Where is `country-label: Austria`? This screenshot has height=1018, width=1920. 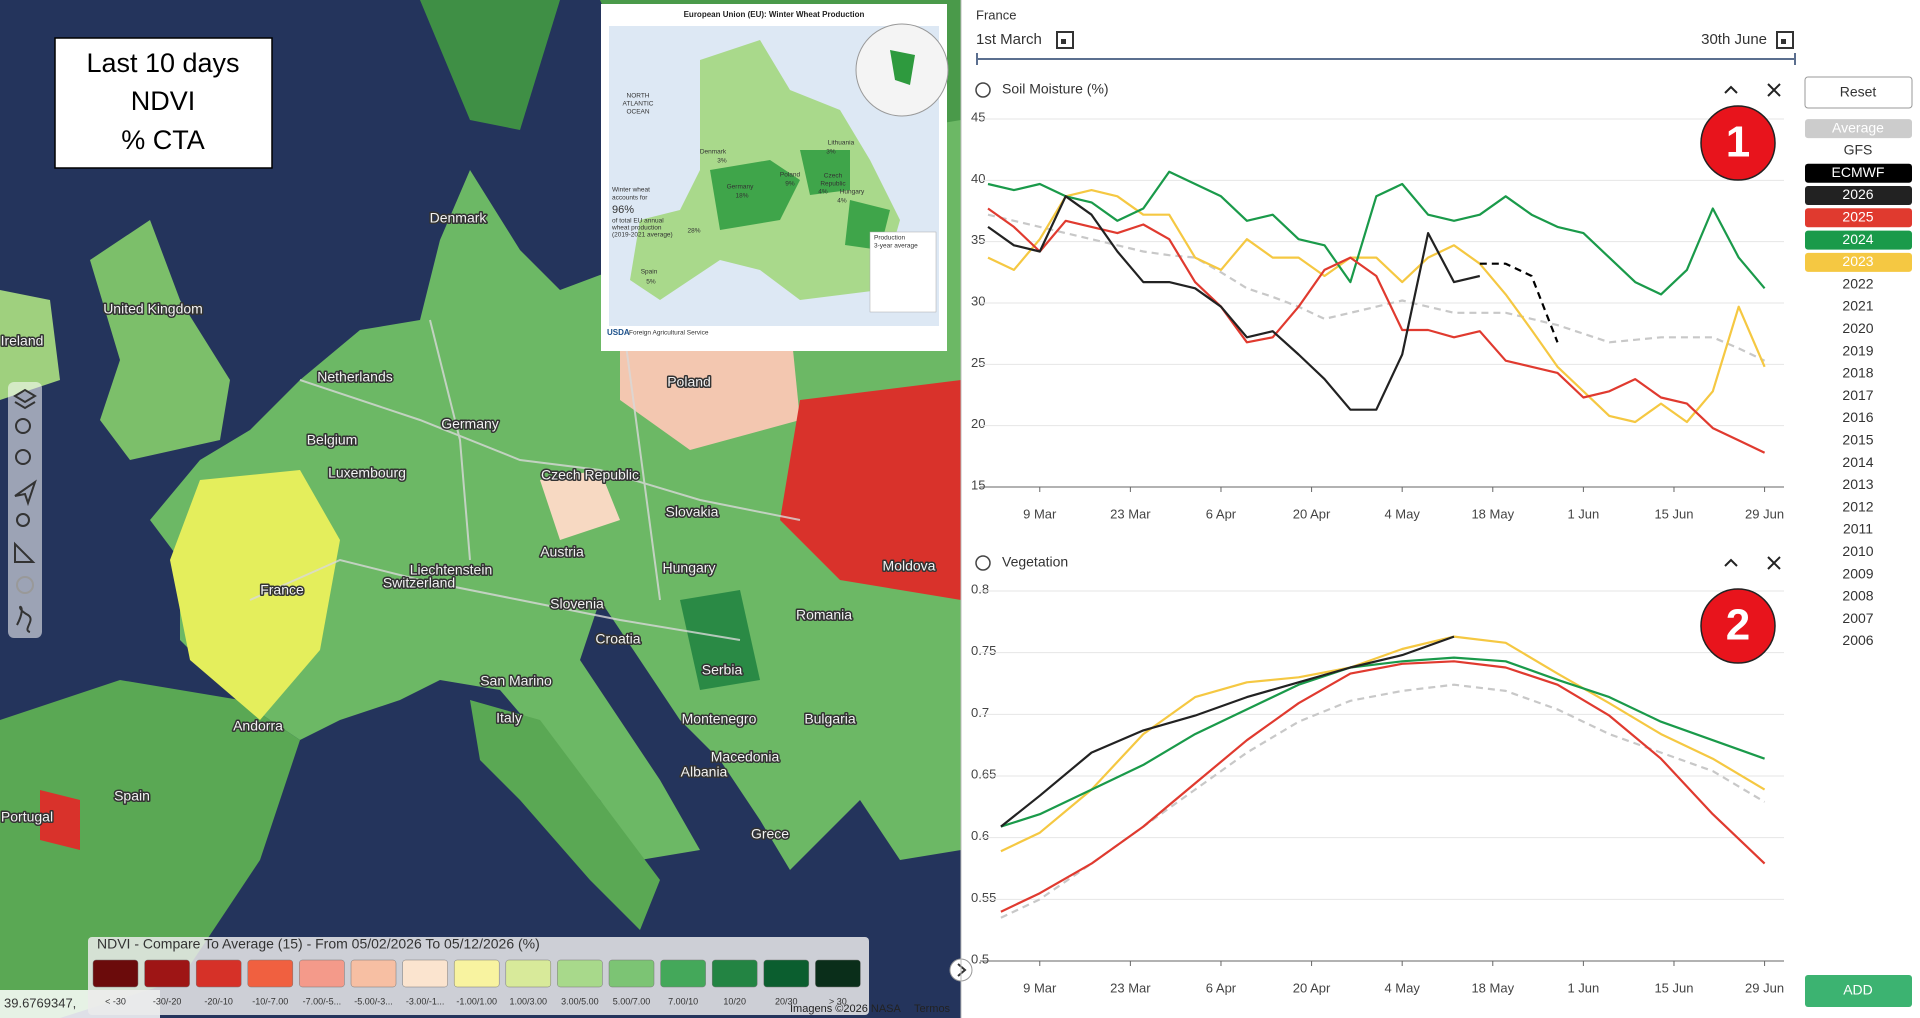 country-label: Austria is located at coordinates (562, 552).